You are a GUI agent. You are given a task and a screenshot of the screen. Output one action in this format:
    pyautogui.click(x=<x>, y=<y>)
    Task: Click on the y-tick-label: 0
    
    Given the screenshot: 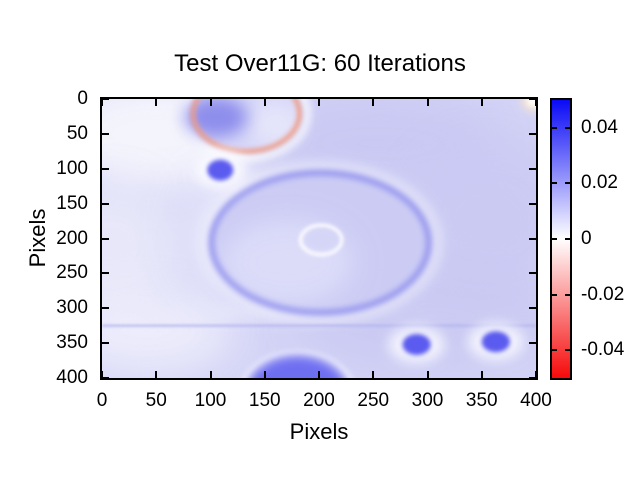 What is the action you would take?
    pyautogui.click(x=82, y=98)
    